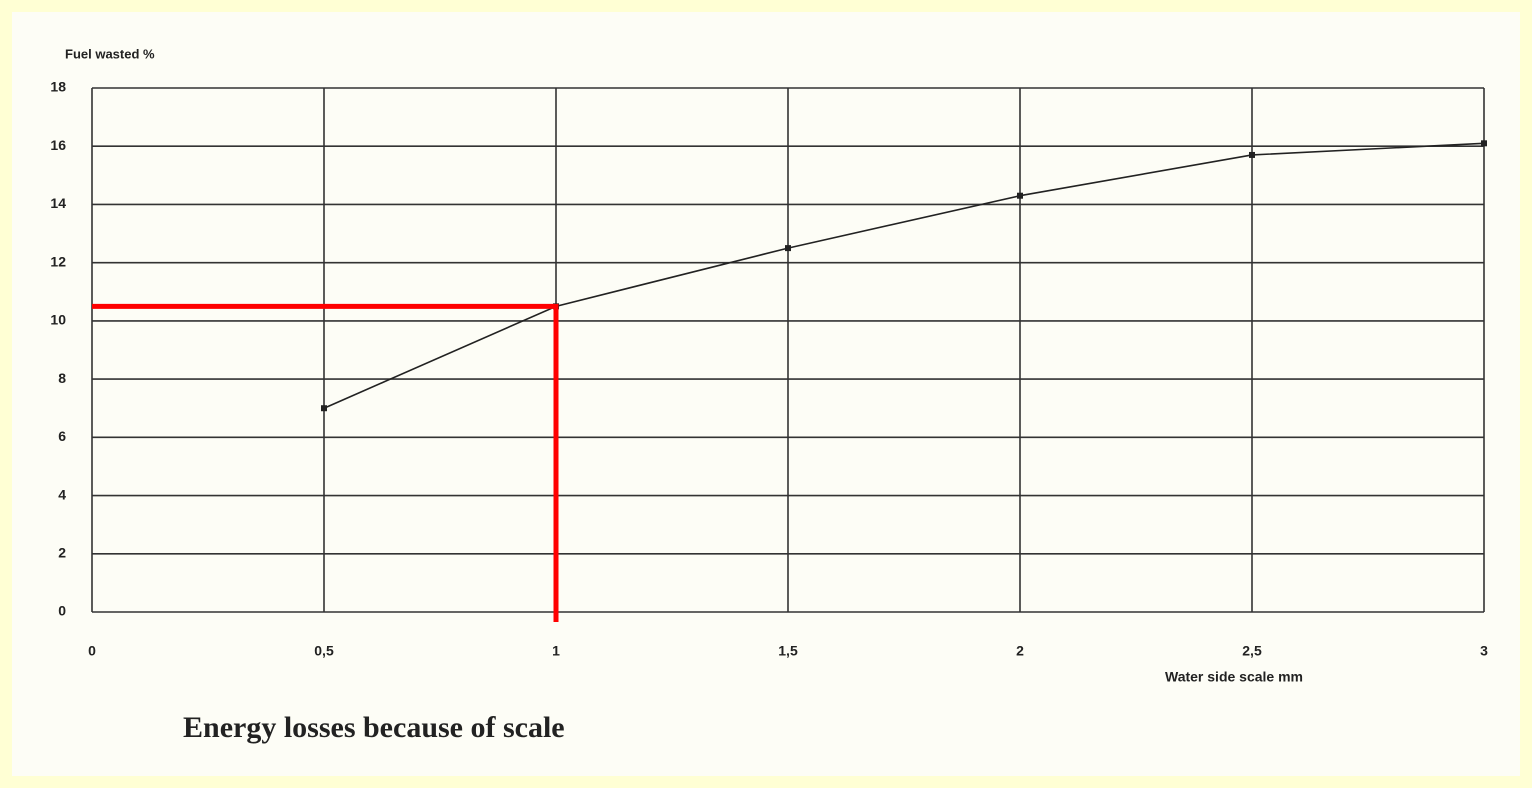 The width and height of the screenshot is (1532, 788). I want to click on x-tick-label: 1,5, so click(788, 651).